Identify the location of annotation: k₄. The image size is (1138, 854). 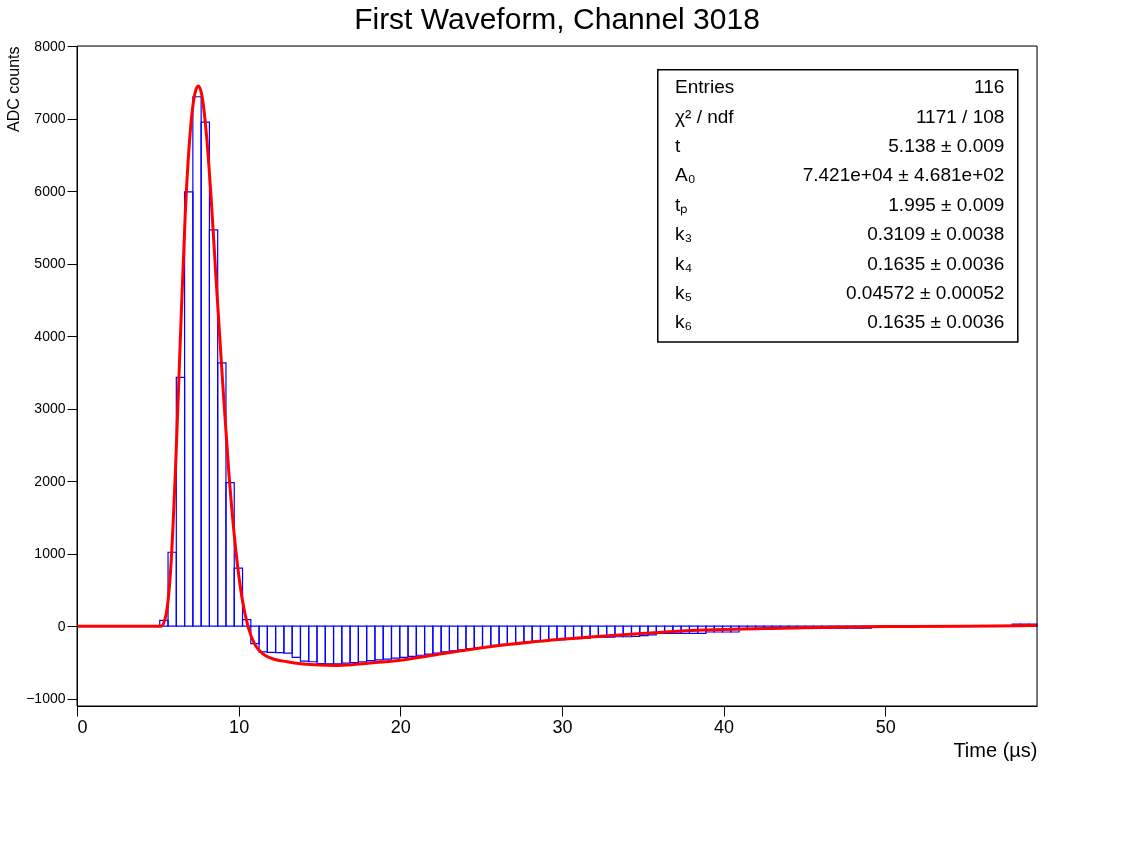
(684, 263).